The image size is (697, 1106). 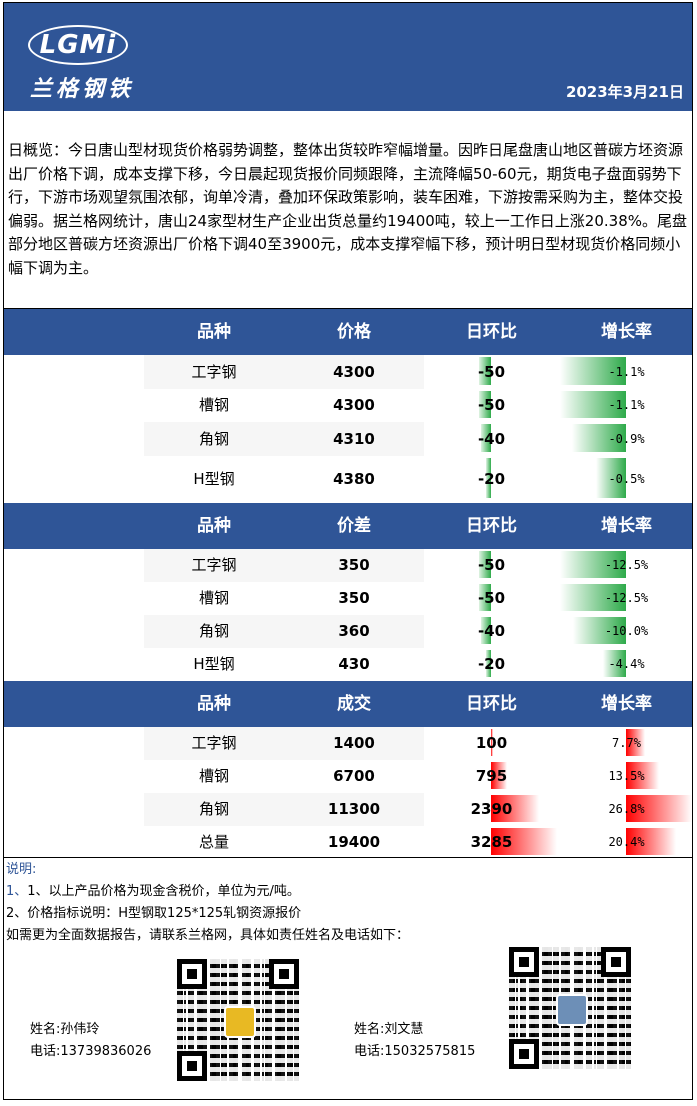 What do you see at coordinates (354, 439) in the screenshot?
I see `value-cell: 4310` at bounding box center [354, 439].